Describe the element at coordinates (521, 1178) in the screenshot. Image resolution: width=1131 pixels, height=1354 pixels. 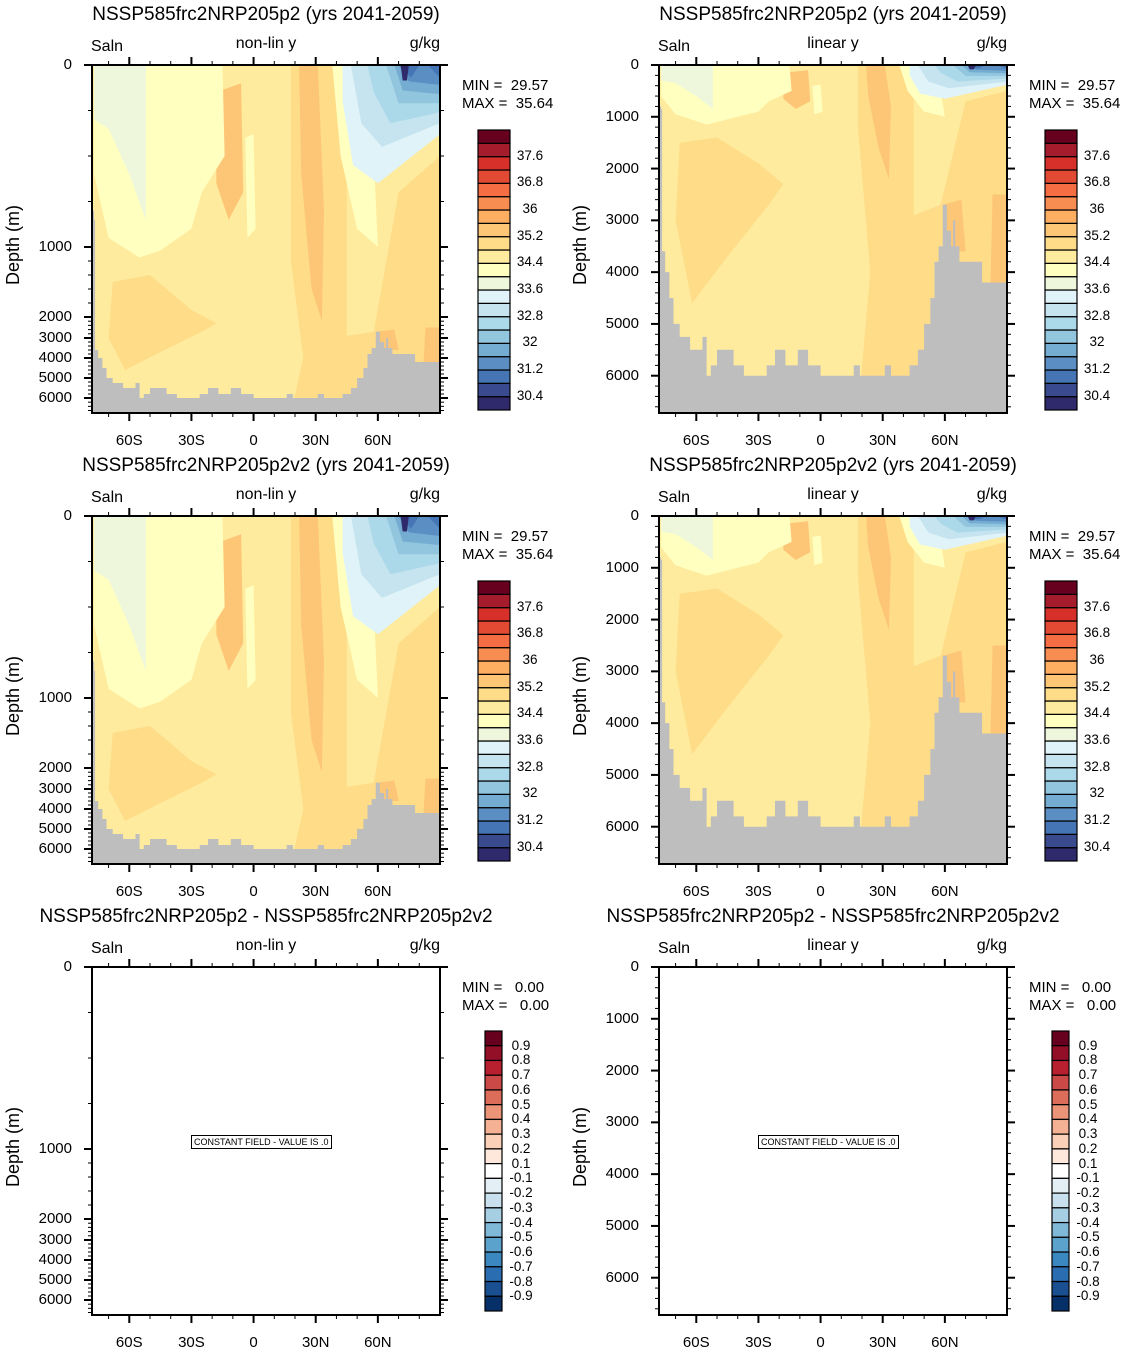
I see `colorbar-label: -0.1` at that location.